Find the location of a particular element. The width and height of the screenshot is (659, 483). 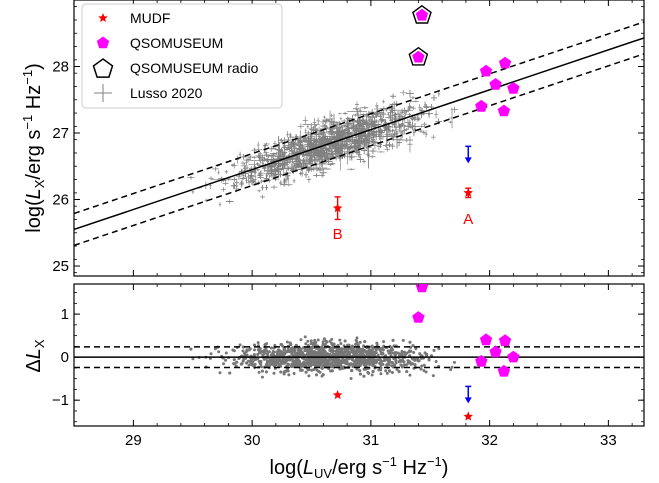

x-tick-label: 31 is located at coordinates (371, 440).